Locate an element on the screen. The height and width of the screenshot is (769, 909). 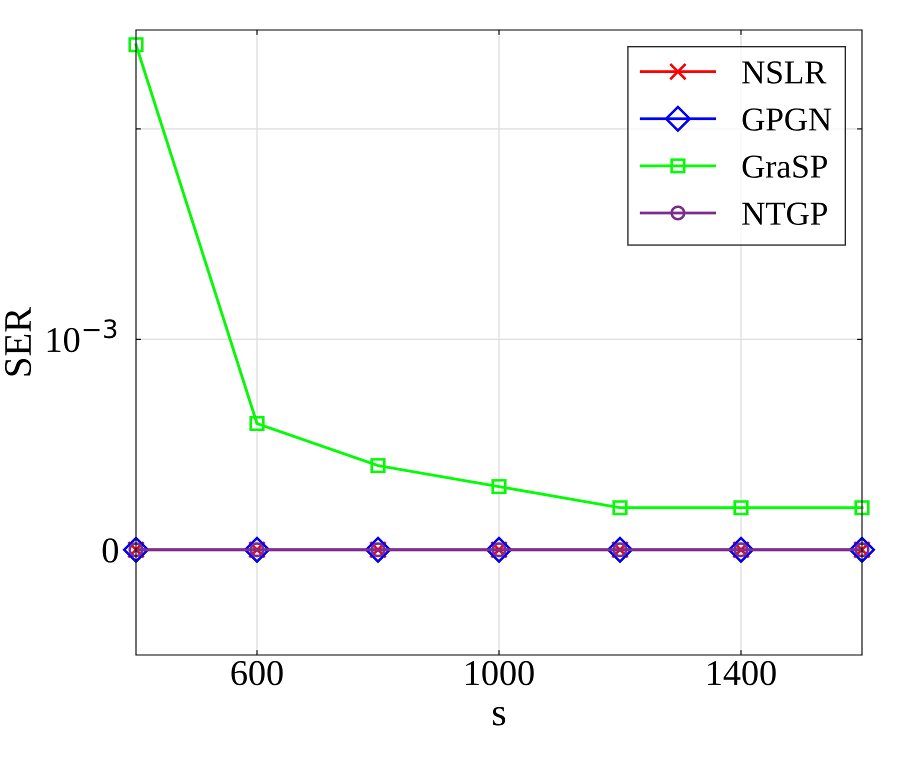
x-tick-label: 1000 is located at coordinates (500, 673).